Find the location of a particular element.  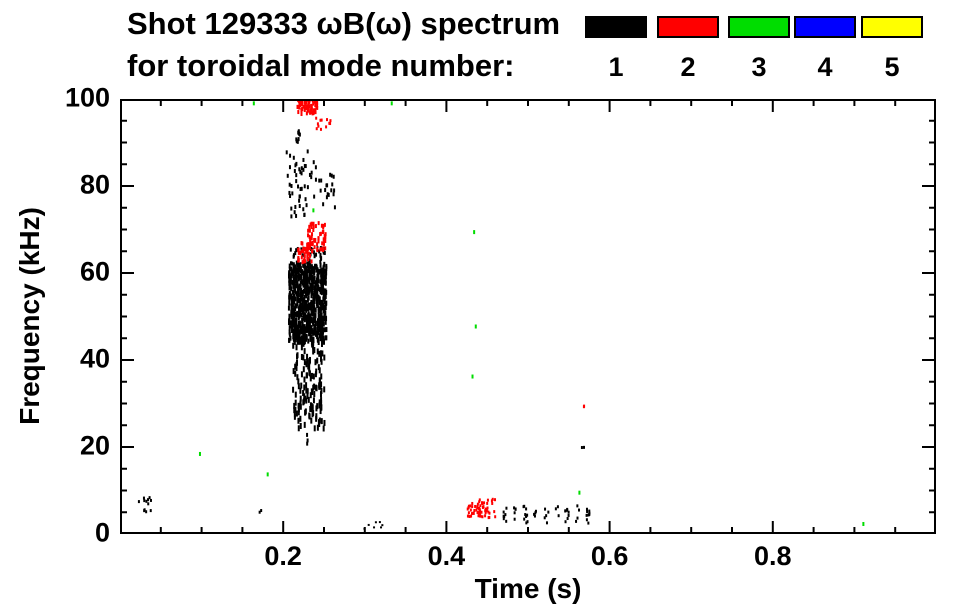

x-tick-label: 0.8 is located at coordinates (773, 556).